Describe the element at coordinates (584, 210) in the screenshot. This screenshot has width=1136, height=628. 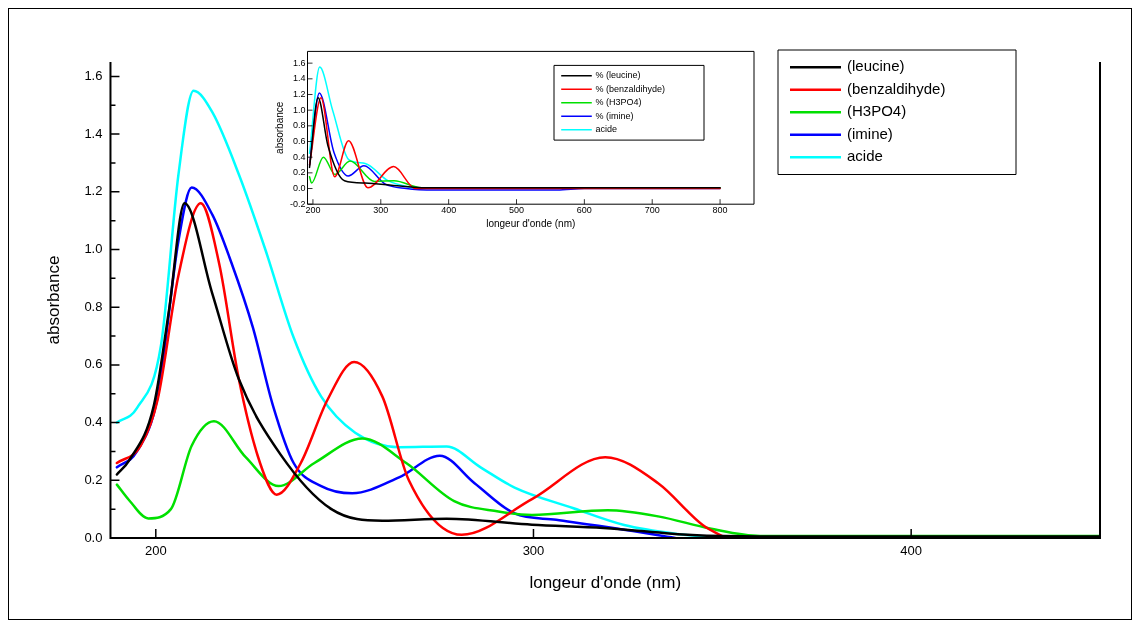
I see `x-tick-label: 600` at that location.